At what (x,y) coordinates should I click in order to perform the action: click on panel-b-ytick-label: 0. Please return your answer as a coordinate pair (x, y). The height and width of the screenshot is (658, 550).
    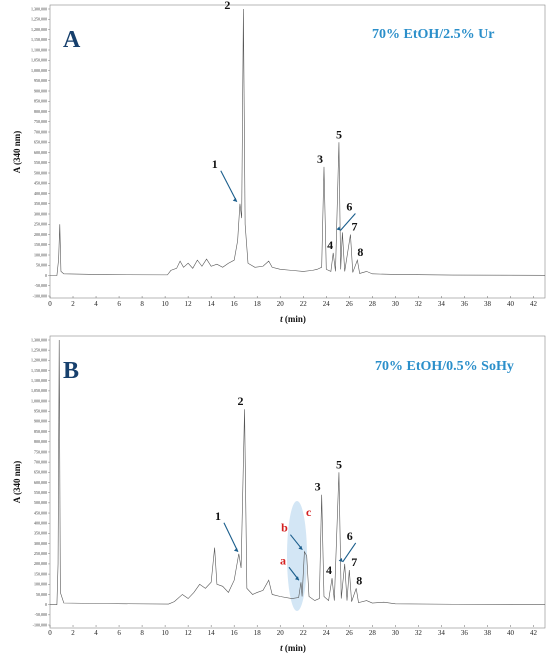
    Looking at the image, I should click on (46, 604).